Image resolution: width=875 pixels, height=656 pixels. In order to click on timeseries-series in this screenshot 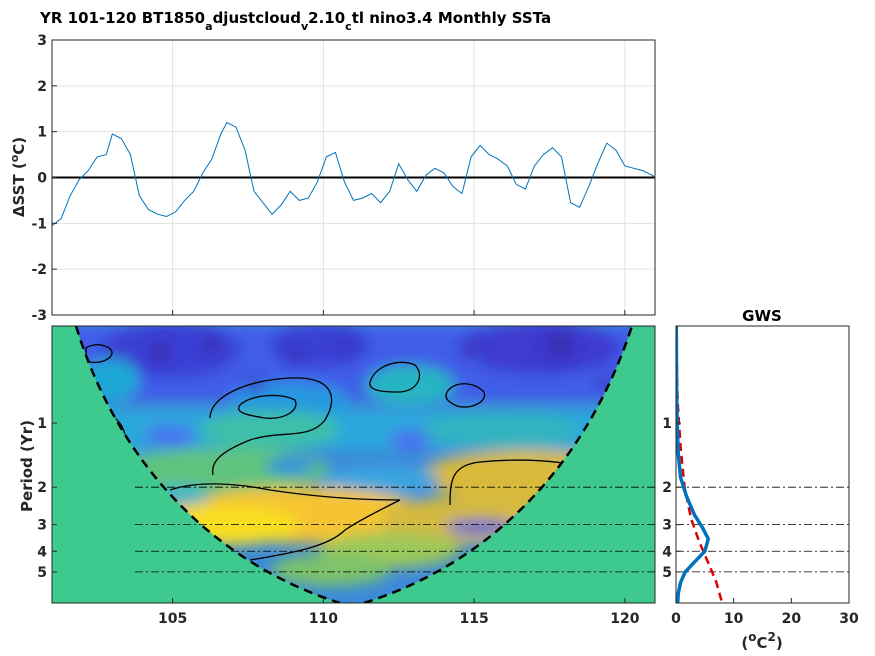, I will do `click(353, 173)`.